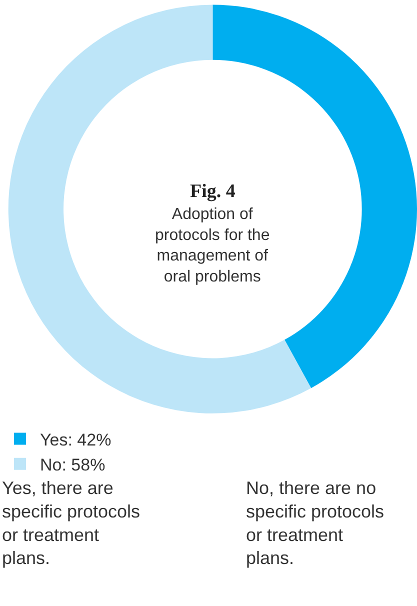 The image size is (417, 606). Describe the element at coordinates (315, 523) in the screenshot. I see `text: No, there are no specific protocols or treatment plans.` at that location.